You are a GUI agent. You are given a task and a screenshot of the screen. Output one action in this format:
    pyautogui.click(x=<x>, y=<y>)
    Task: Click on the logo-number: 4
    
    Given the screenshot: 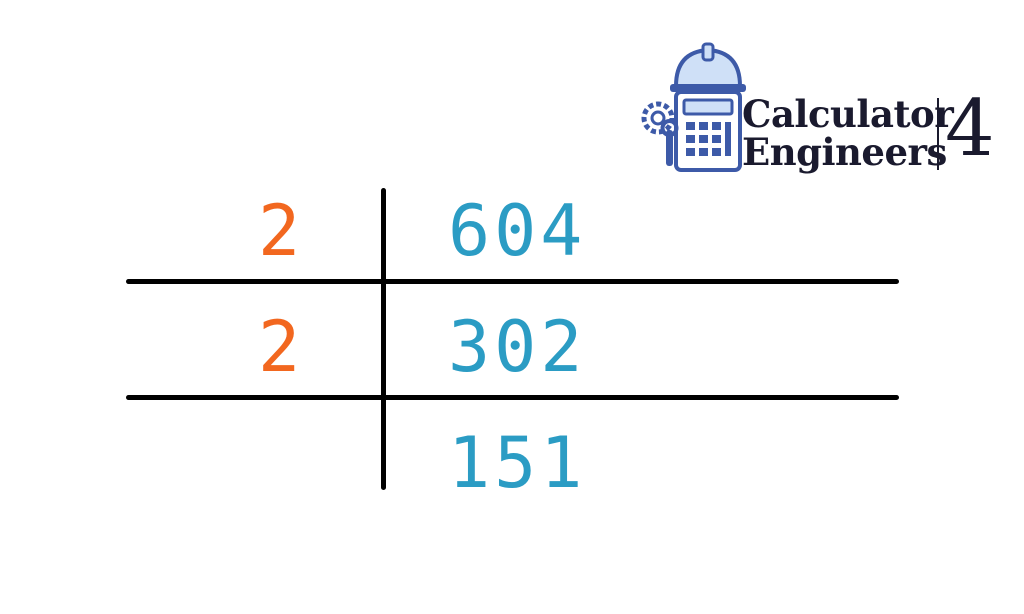 What is the action you would take?
    pyautogui.click(x=970, y=129)
    